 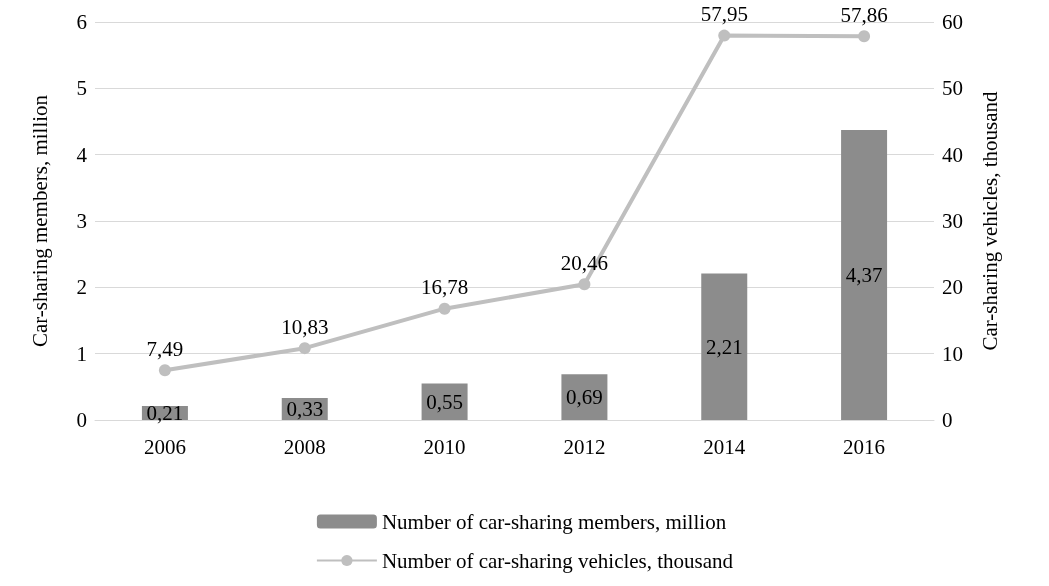 What do you see at coordinates (81, 287) in the screenshot?
I see `y-tick-label: 2` at bounding box center [81, 287].